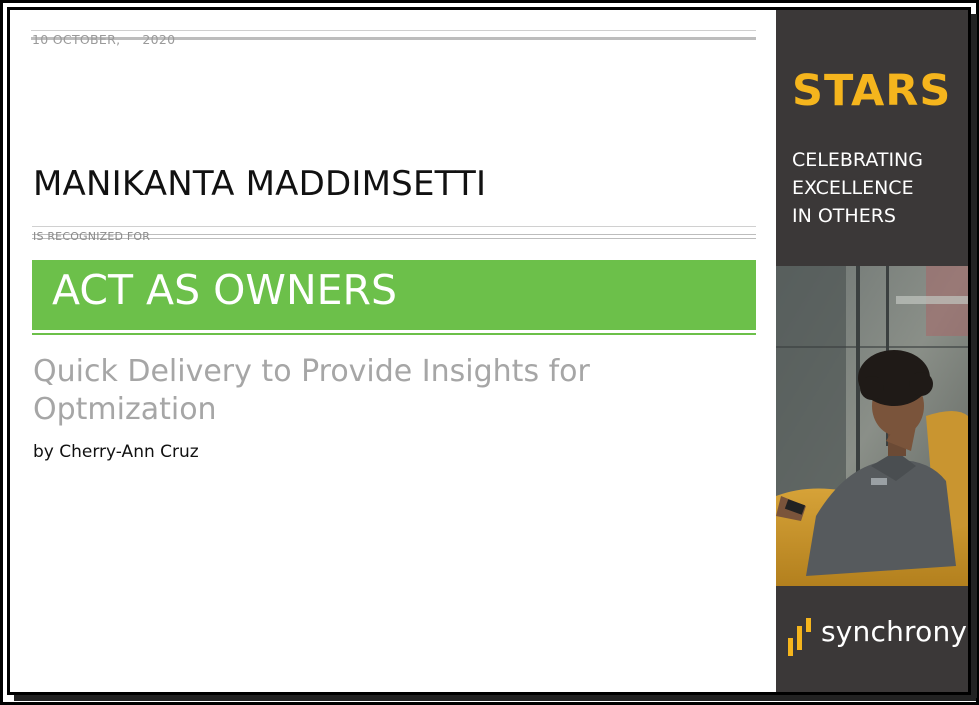 This screenshot has width=979, height=705. I want to click on recognized-rule, so click(394, 234).